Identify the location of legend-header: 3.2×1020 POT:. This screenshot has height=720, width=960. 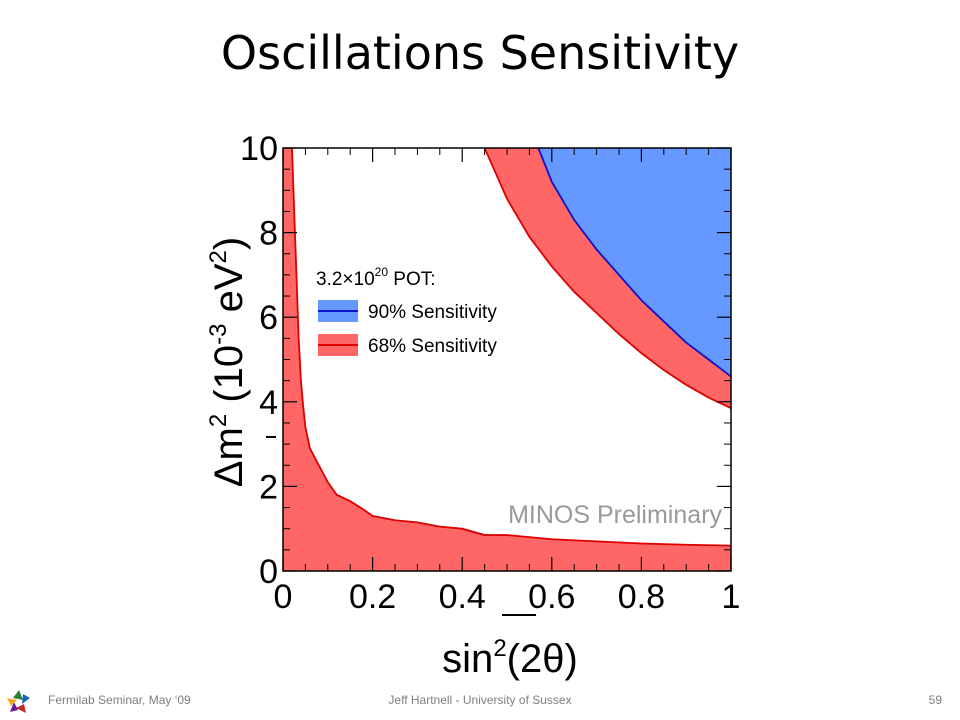
(376, 277).